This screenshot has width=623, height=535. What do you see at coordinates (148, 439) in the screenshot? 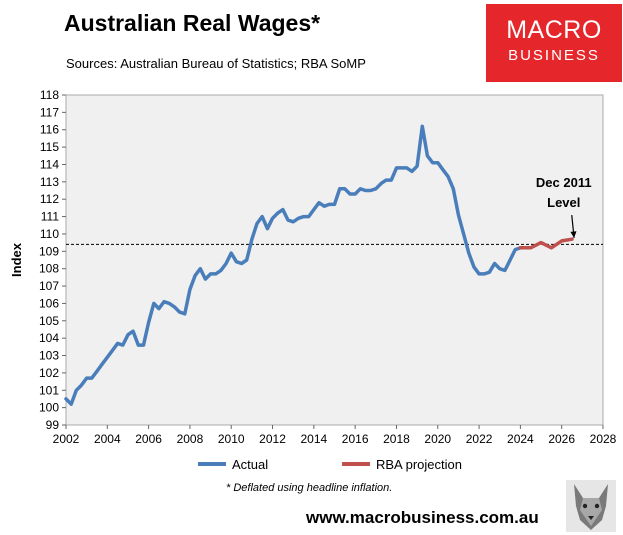
I see `x-tick-label: 2006` at bounding box center [148, 439].